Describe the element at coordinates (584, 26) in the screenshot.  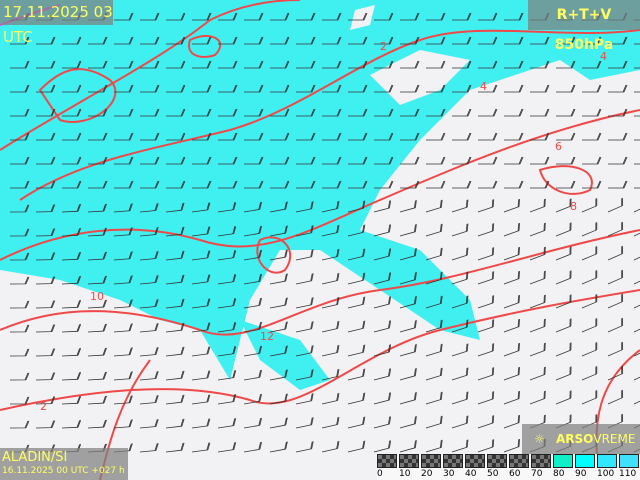
I see `product-label: R+T+V 850hPa` at that location.